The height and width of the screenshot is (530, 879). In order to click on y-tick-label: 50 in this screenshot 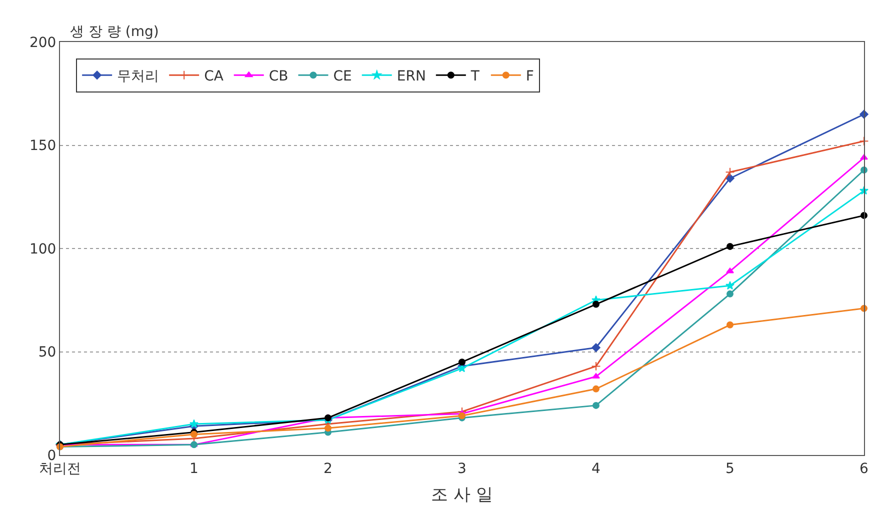, I will do `click(47, 352)`.